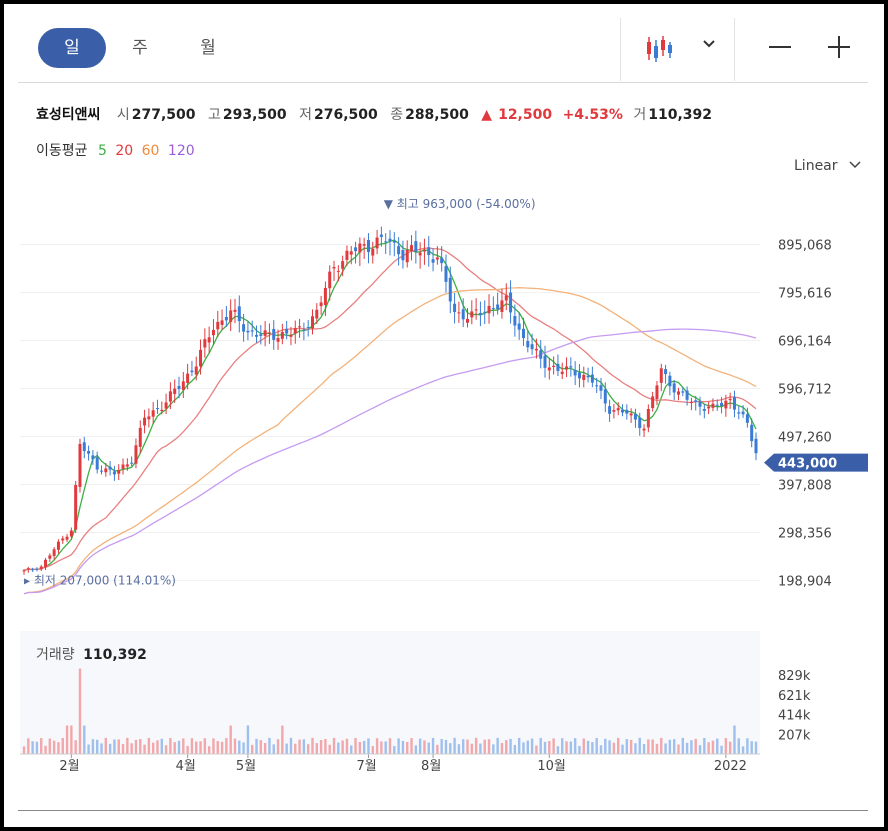 This screenshot has height=831, width=888. I want to click on minus-icon, so click(780, 47).